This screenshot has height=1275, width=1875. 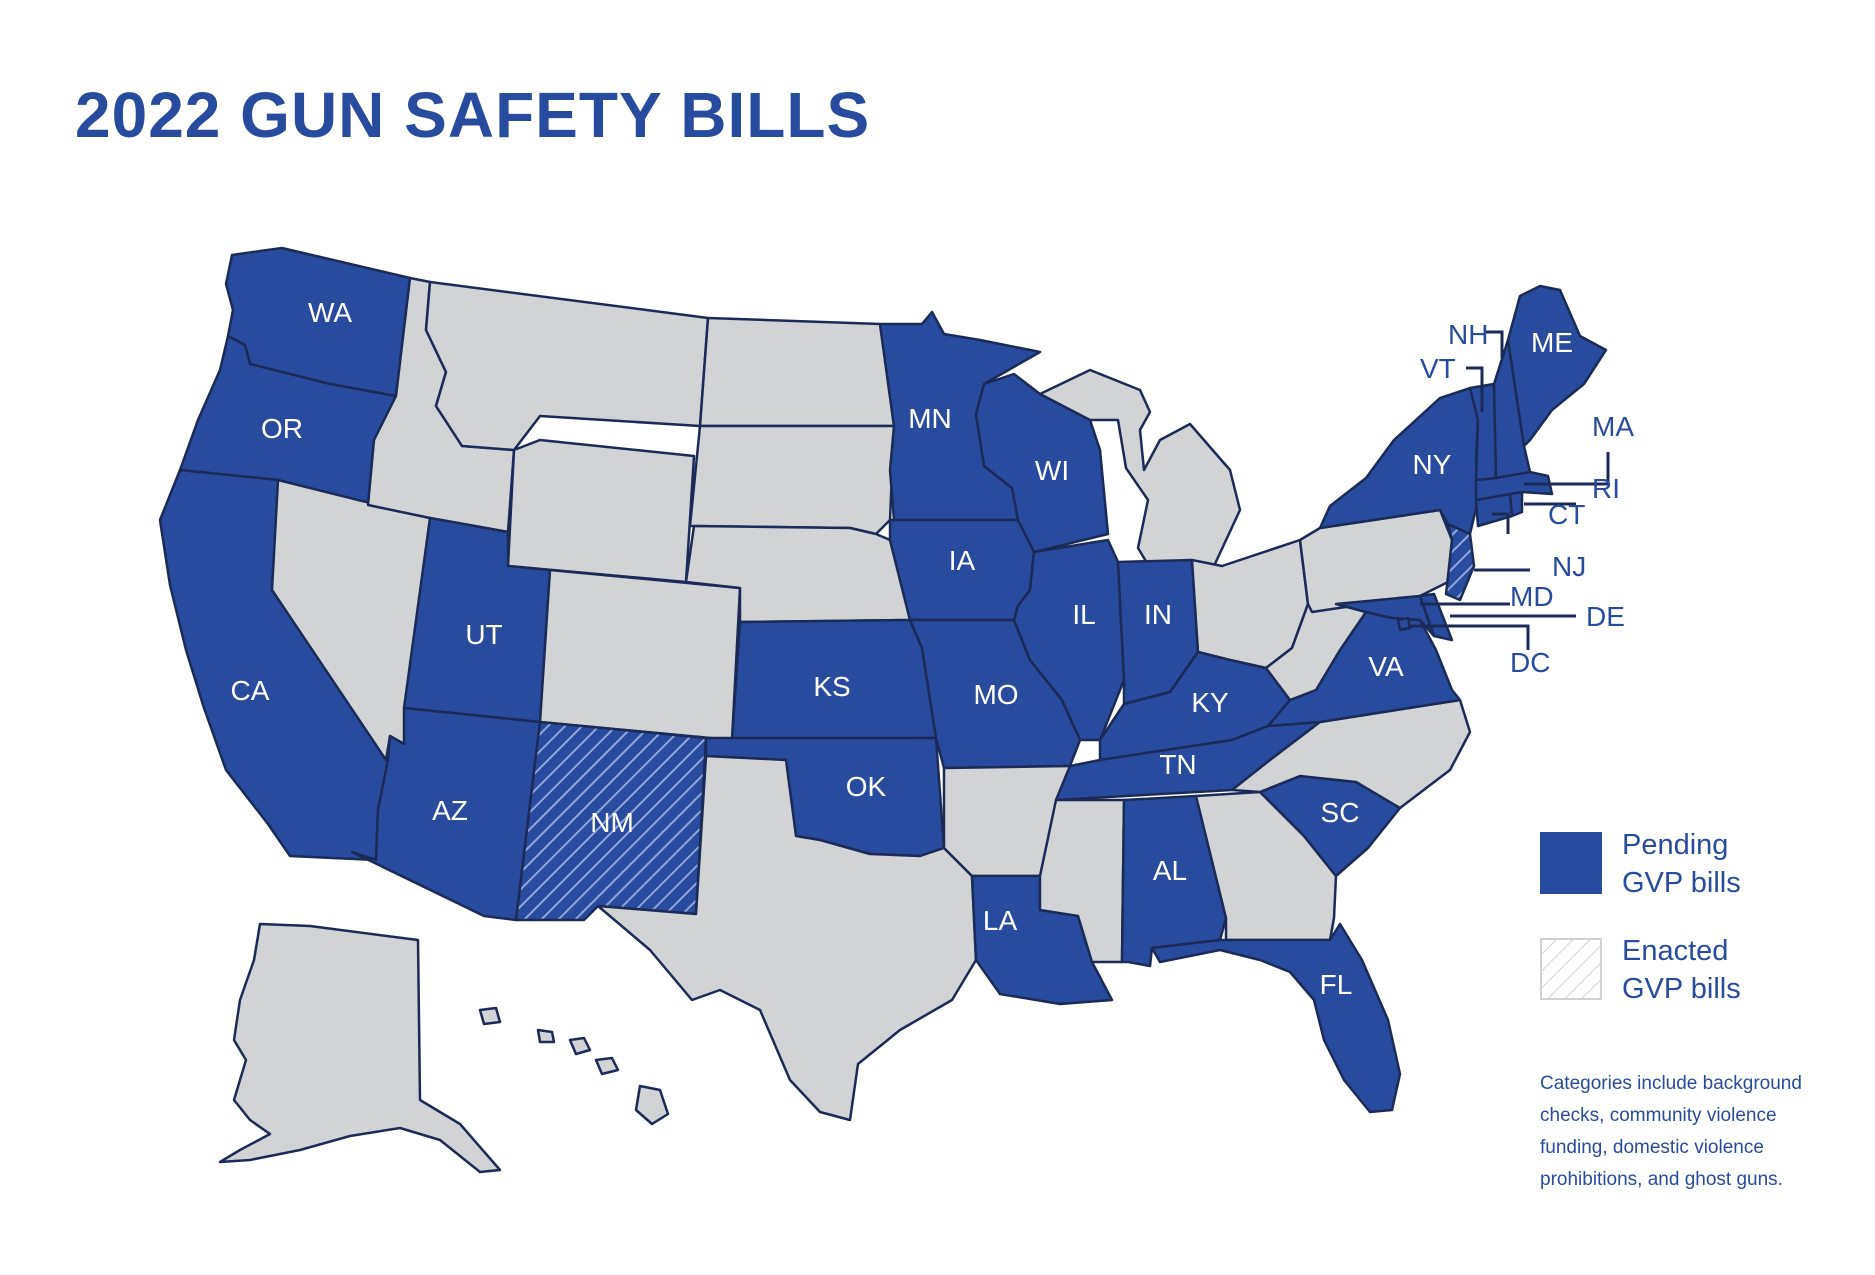 What do you see at coordinates (1512, 409) in the screenshot?
I see `state-nh` at bounding box center [1512, 409].